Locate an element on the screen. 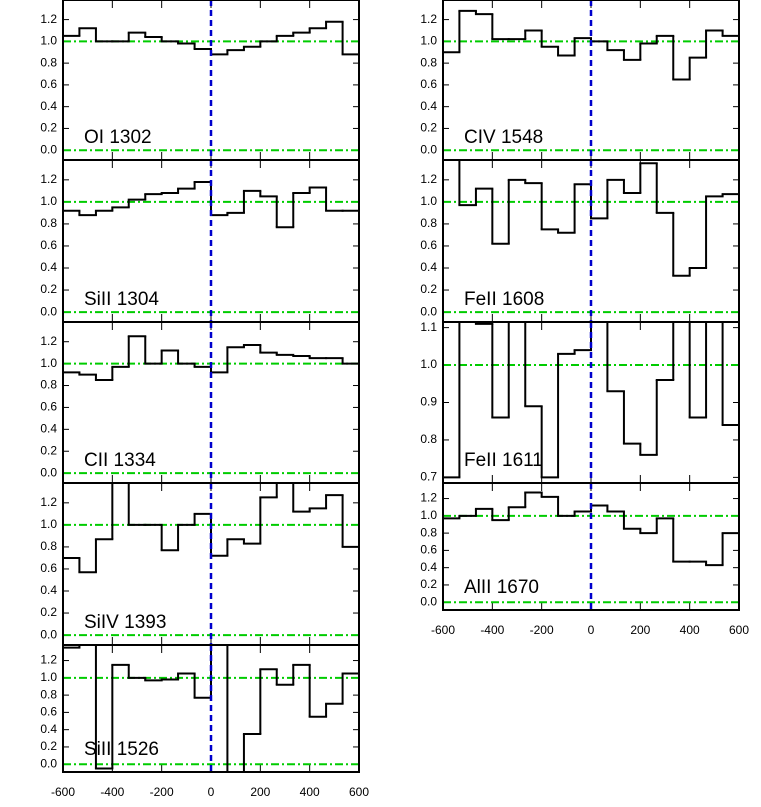 This screenshot has width=761, height=807. annotation: SiII 1526 is located at coordinates (121, 749).